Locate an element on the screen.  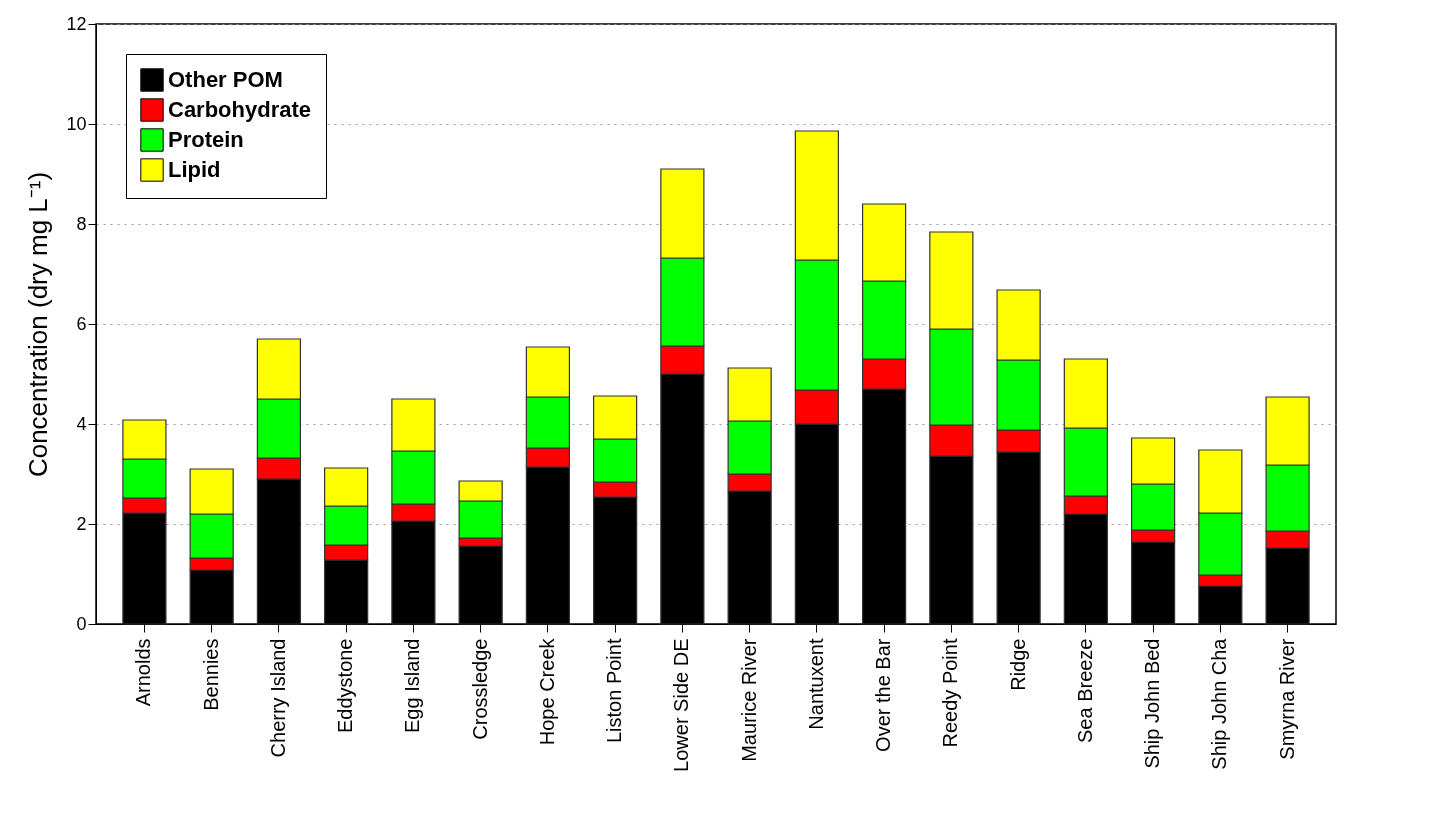
x-tick-label: Reedy Point is located at coordinates (950, 693).